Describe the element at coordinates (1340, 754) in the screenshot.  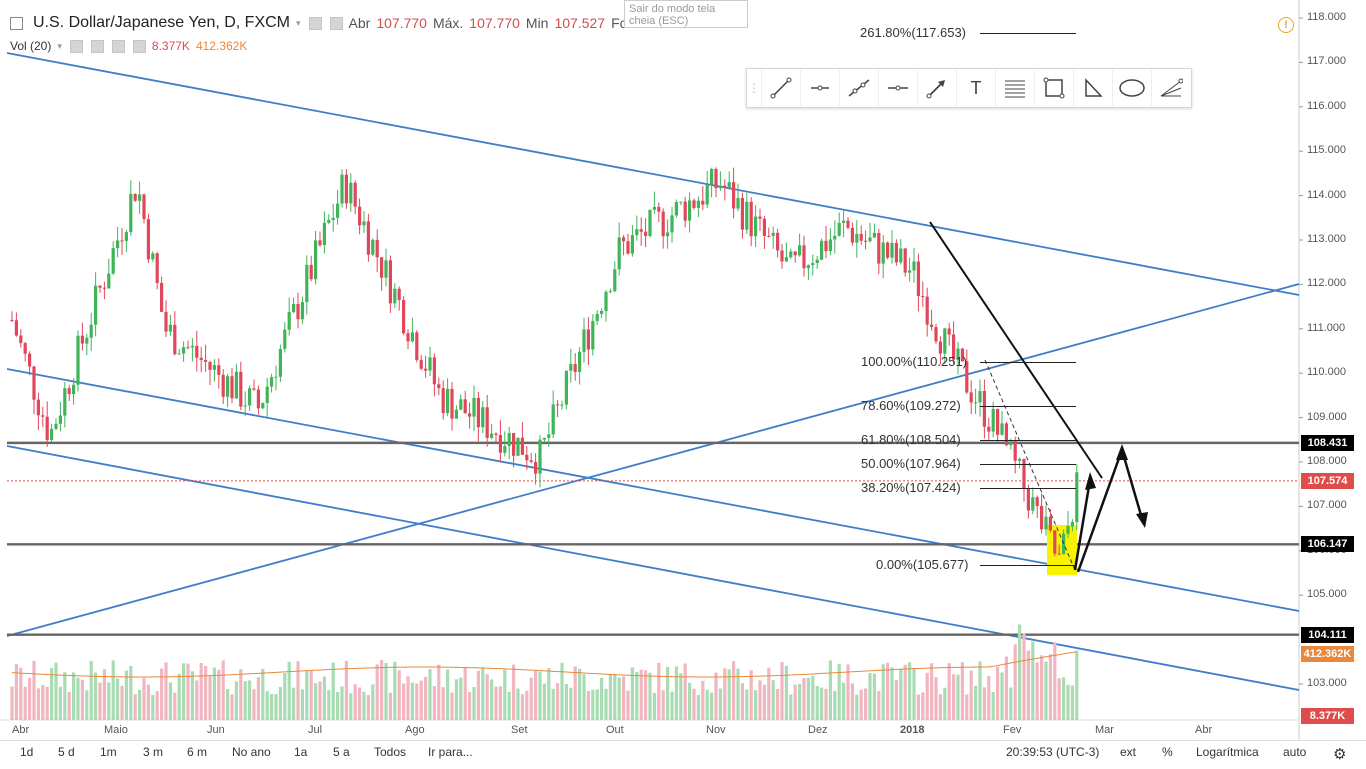
I see `gear-icon: ⚙` at that location.